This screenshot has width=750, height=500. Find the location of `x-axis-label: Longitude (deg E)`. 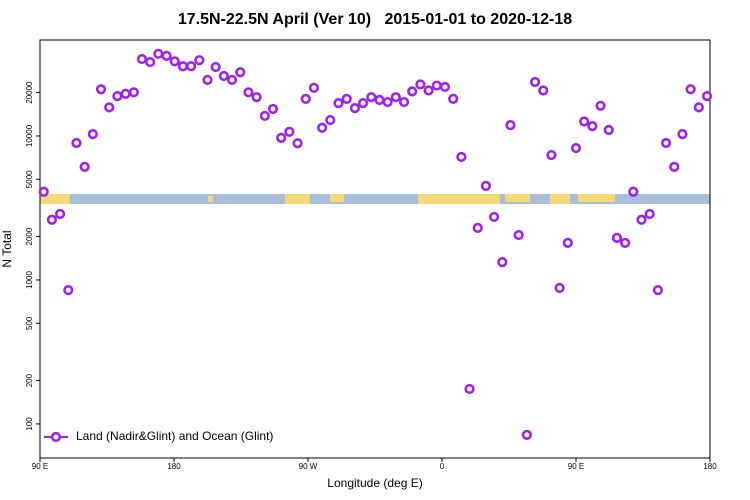

x-axis-label: Longitude (deg E) is located at coordinates (374, 483).